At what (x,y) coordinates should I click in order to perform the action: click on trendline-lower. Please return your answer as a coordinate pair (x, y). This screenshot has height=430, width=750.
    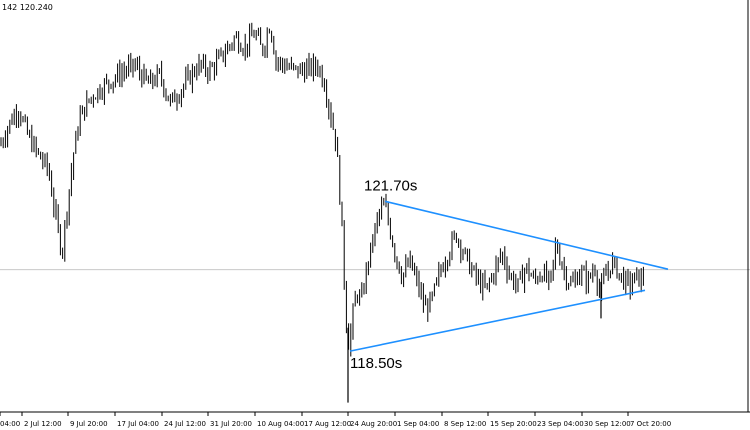
    Looking at the image, I should click on (497, 320).